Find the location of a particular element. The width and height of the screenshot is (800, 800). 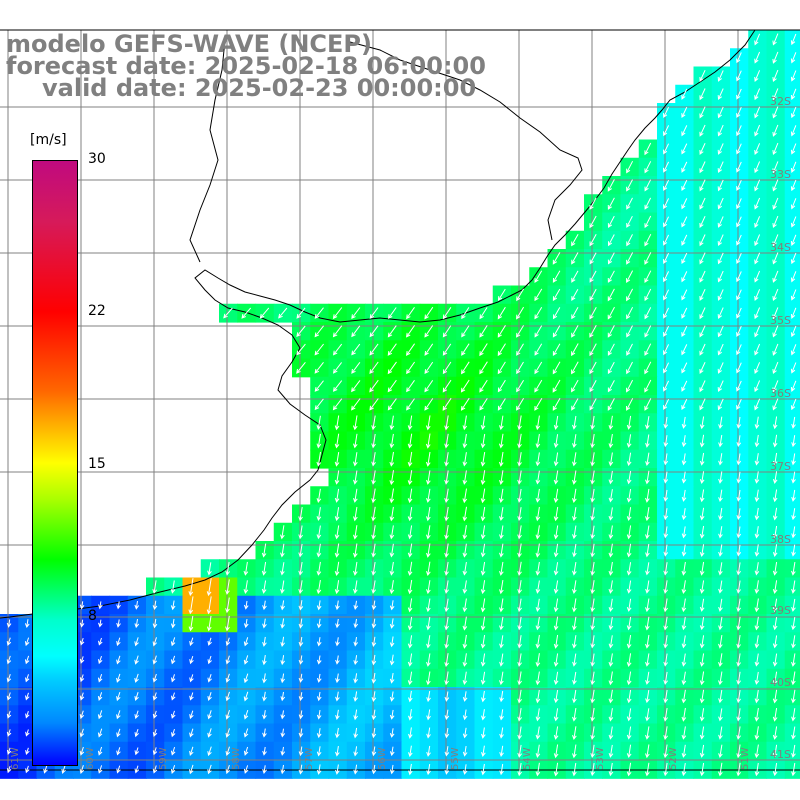

wind-cell is located at coordinates (792, 94).